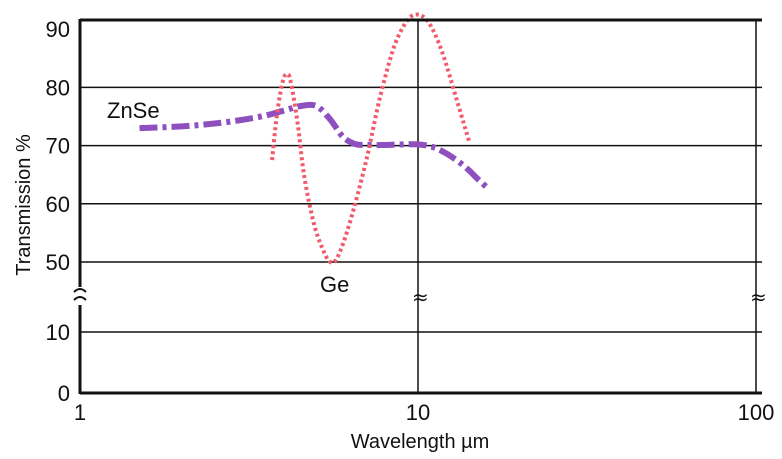 The image size is (782, 459). I want to click on y-tick-label: 80, so click(58, 87).